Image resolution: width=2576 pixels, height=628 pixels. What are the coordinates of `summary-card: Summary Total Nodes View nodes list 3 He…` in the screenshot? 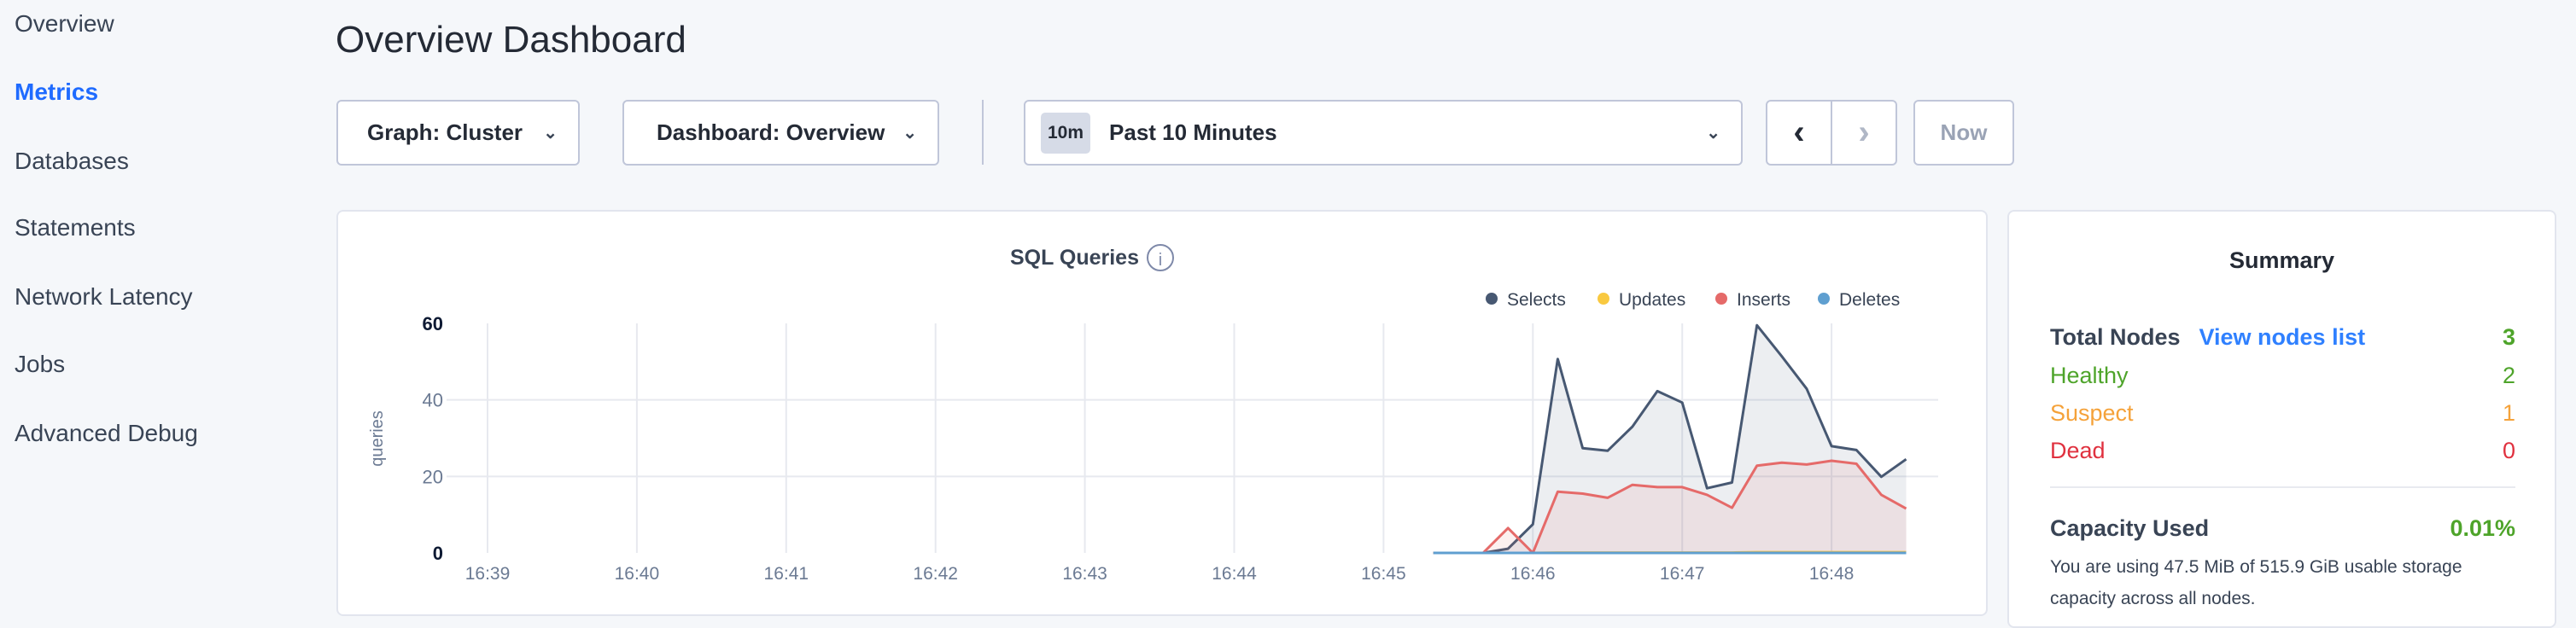 It's located at (2281, 419).